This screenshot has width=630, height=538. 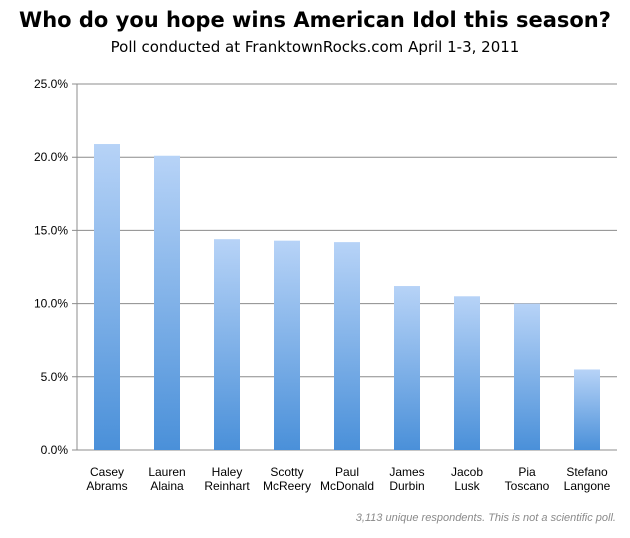 I want to click on x-tick-label: Haley, so click(x=227, y=472).